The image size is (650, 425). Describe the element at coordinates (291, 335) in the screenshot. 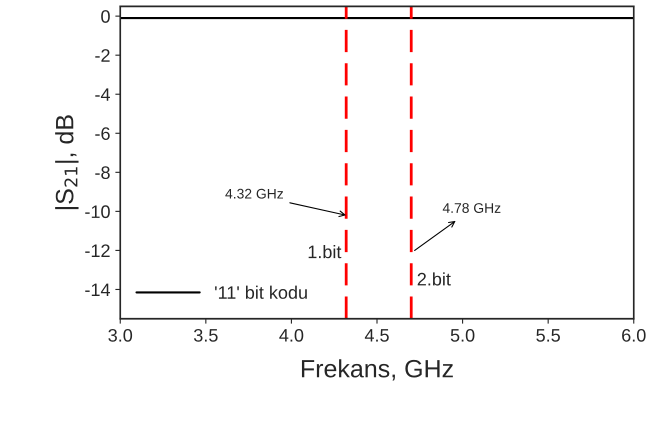

I see `x-tick-label: 4.0` at that location.